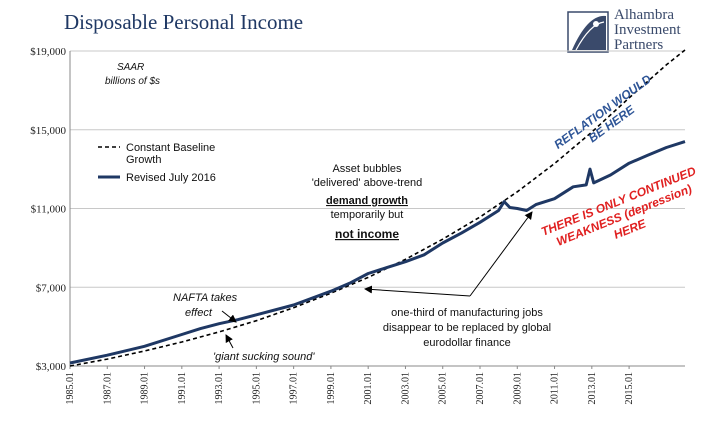 This screenshot has height=421, width=705. What do you see at coordinates (517, 388) in the screenshot?
I see `x-tick-label: 2009.01` at bounding box center [517, 388].